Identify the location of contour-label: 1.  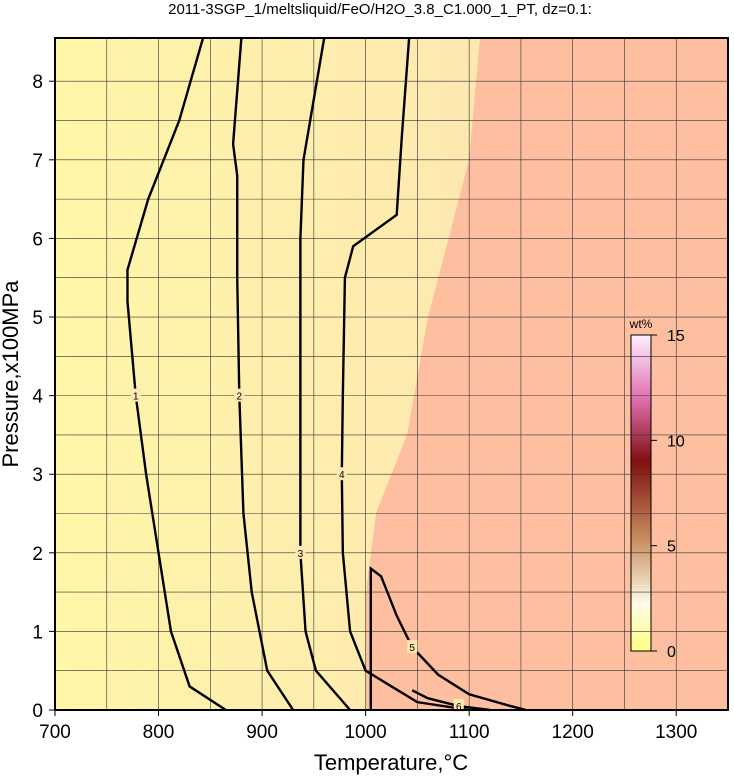
(136, 397).